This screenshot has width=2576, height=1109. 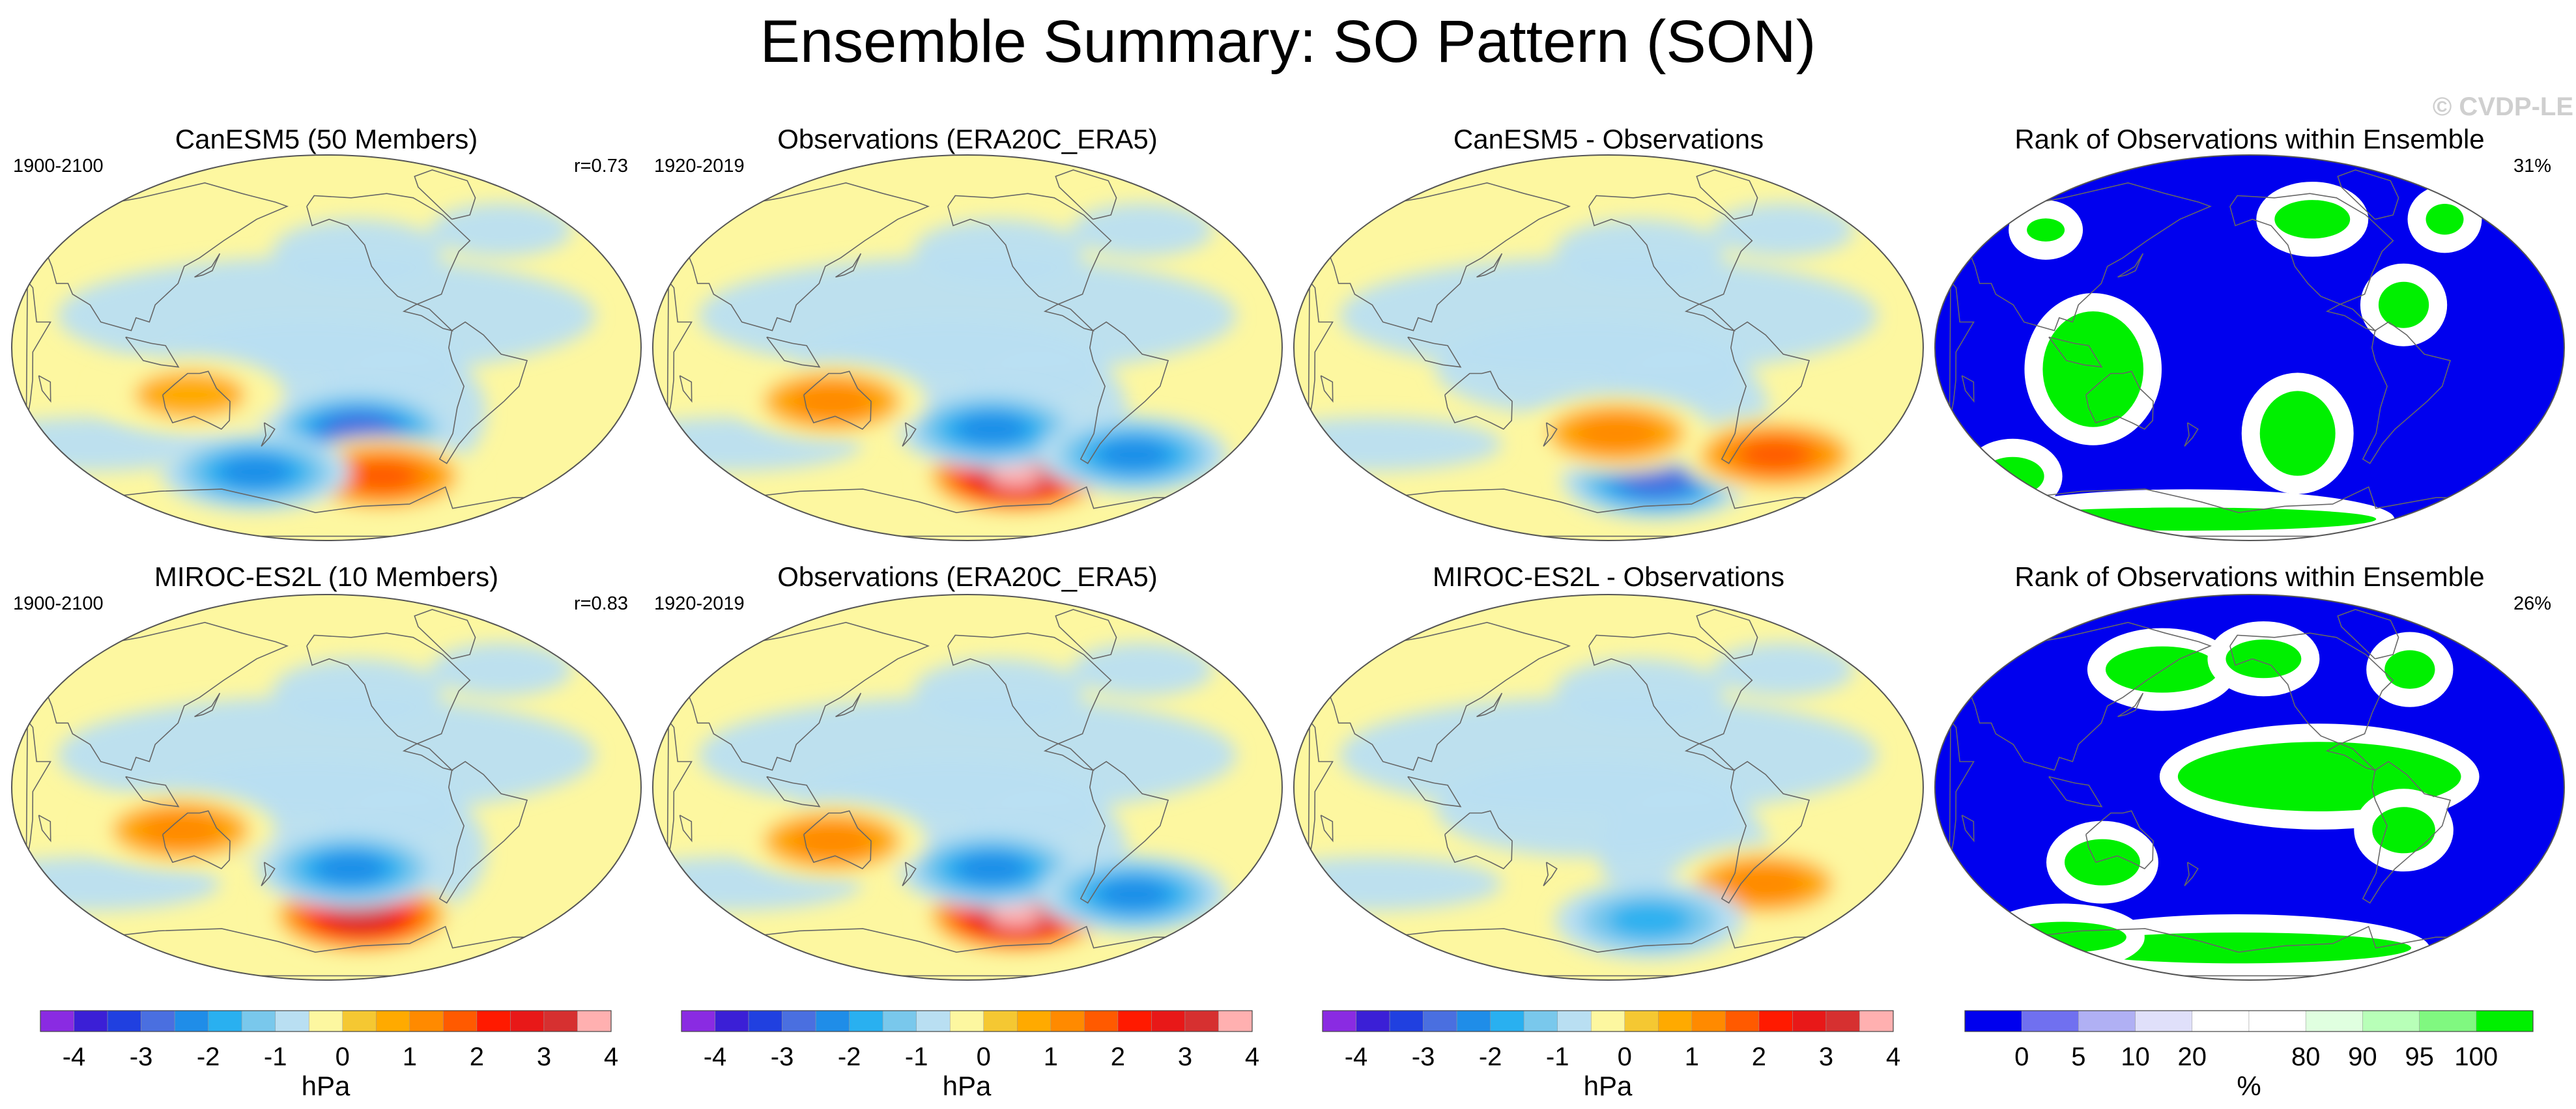 What do you see at coordinates (2502, 106) in the screenshot?
I see `watermark: © CVDP-LE` at bounding box center [2502, 106].